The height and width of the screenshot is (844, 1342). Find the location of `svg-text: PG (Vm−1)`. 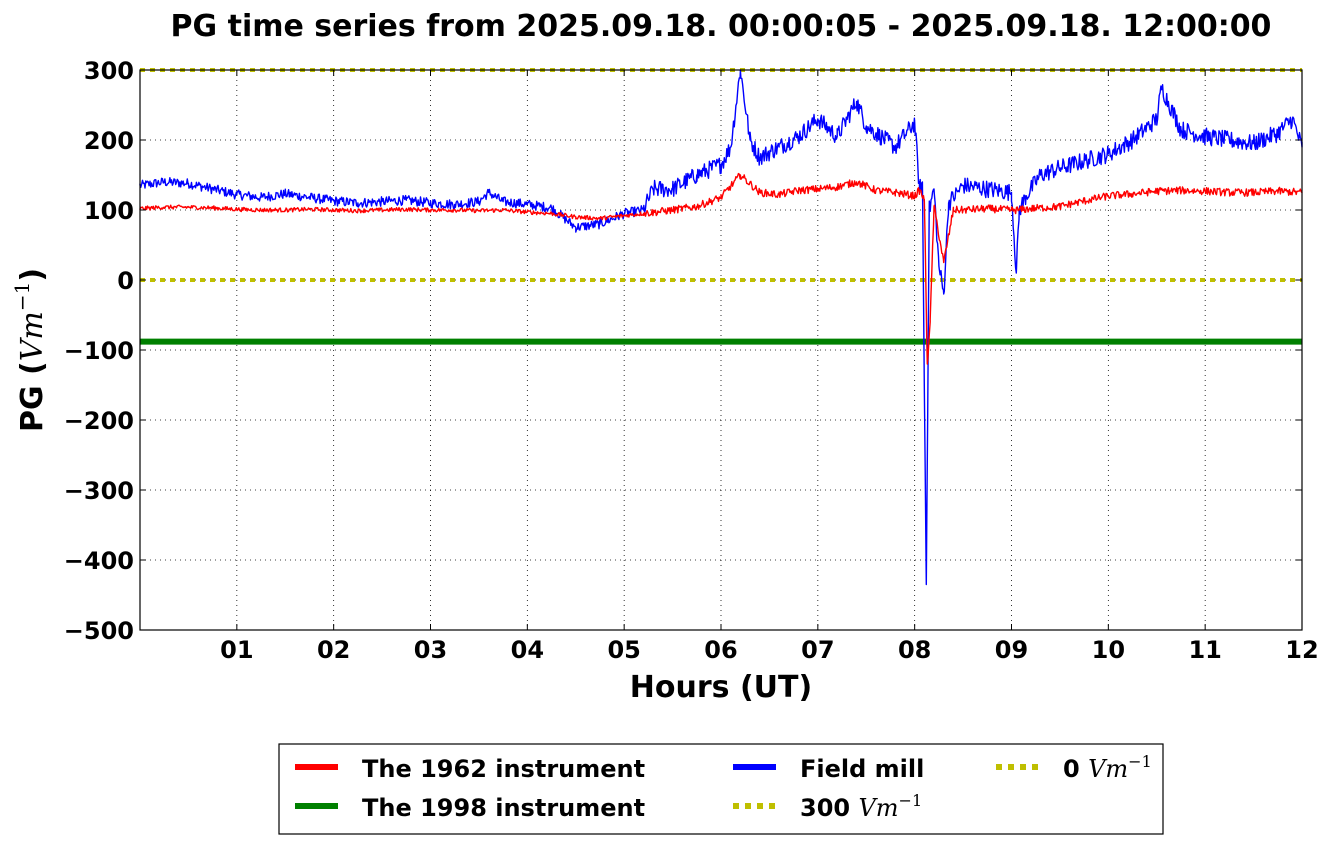

svg-text: PG (Vm−1) is located at coordinates (30, 350).